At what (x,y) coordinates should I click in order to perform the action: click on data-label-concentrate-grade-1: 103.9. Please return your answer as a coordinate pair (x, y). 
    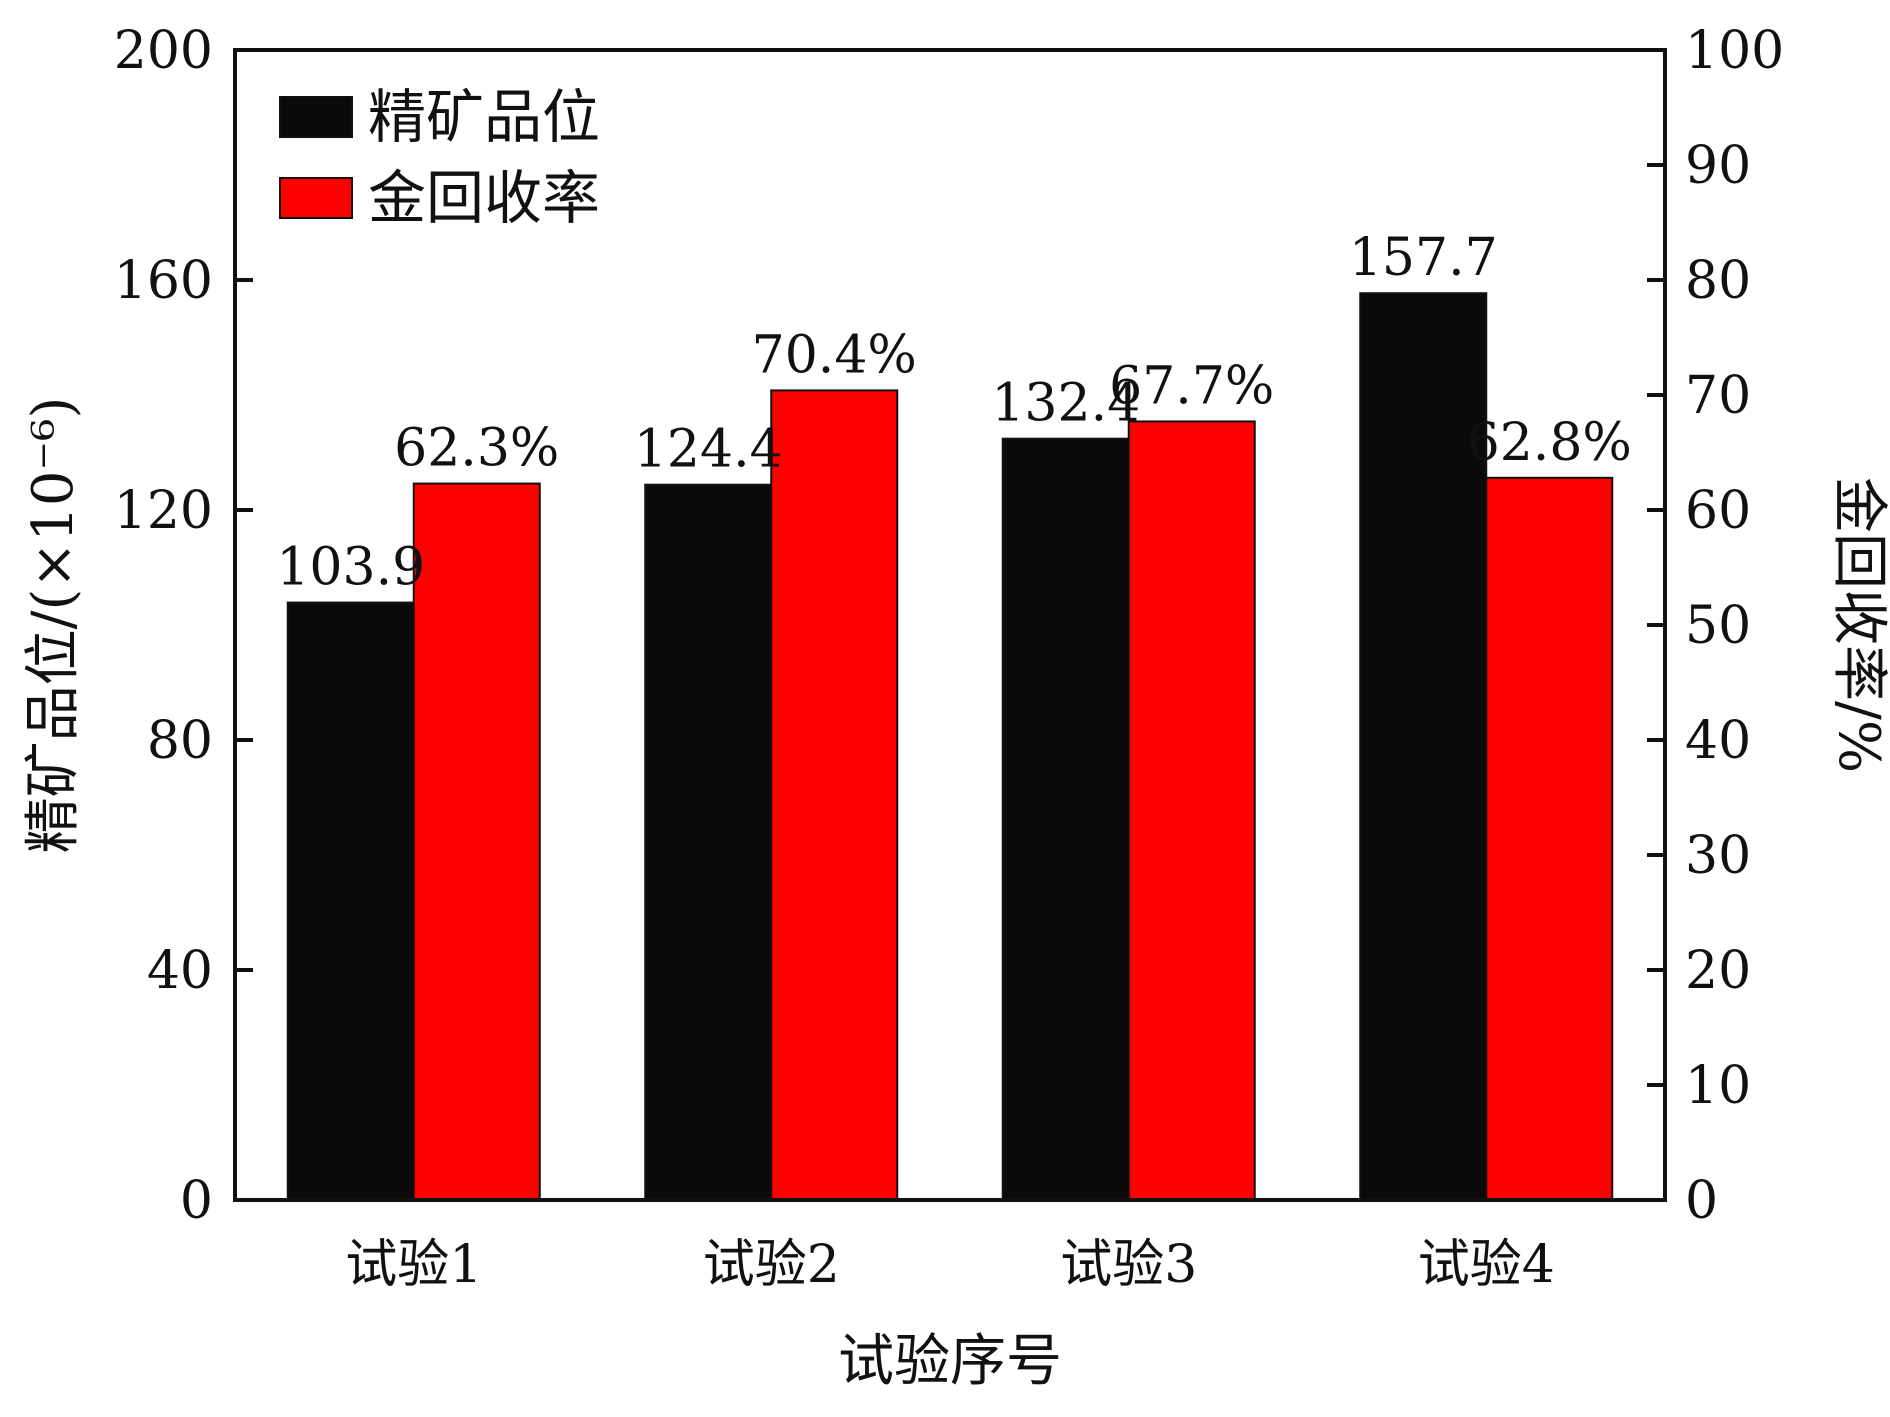
    Looking at the image, I should click on (350, 568).